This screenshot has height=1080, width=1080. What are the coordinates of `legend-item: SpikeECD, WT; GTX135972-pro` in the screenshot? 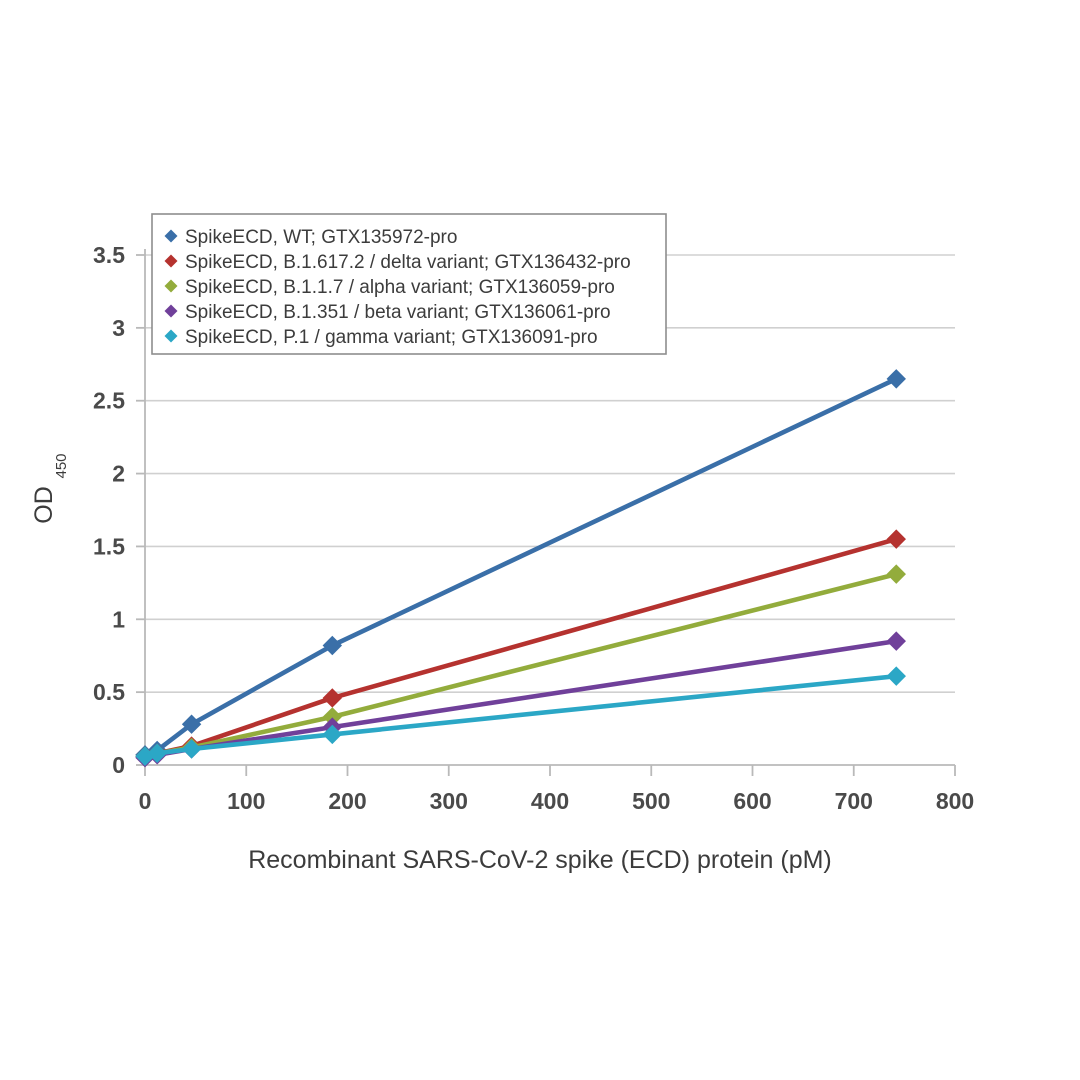 It's located at (311, 237).